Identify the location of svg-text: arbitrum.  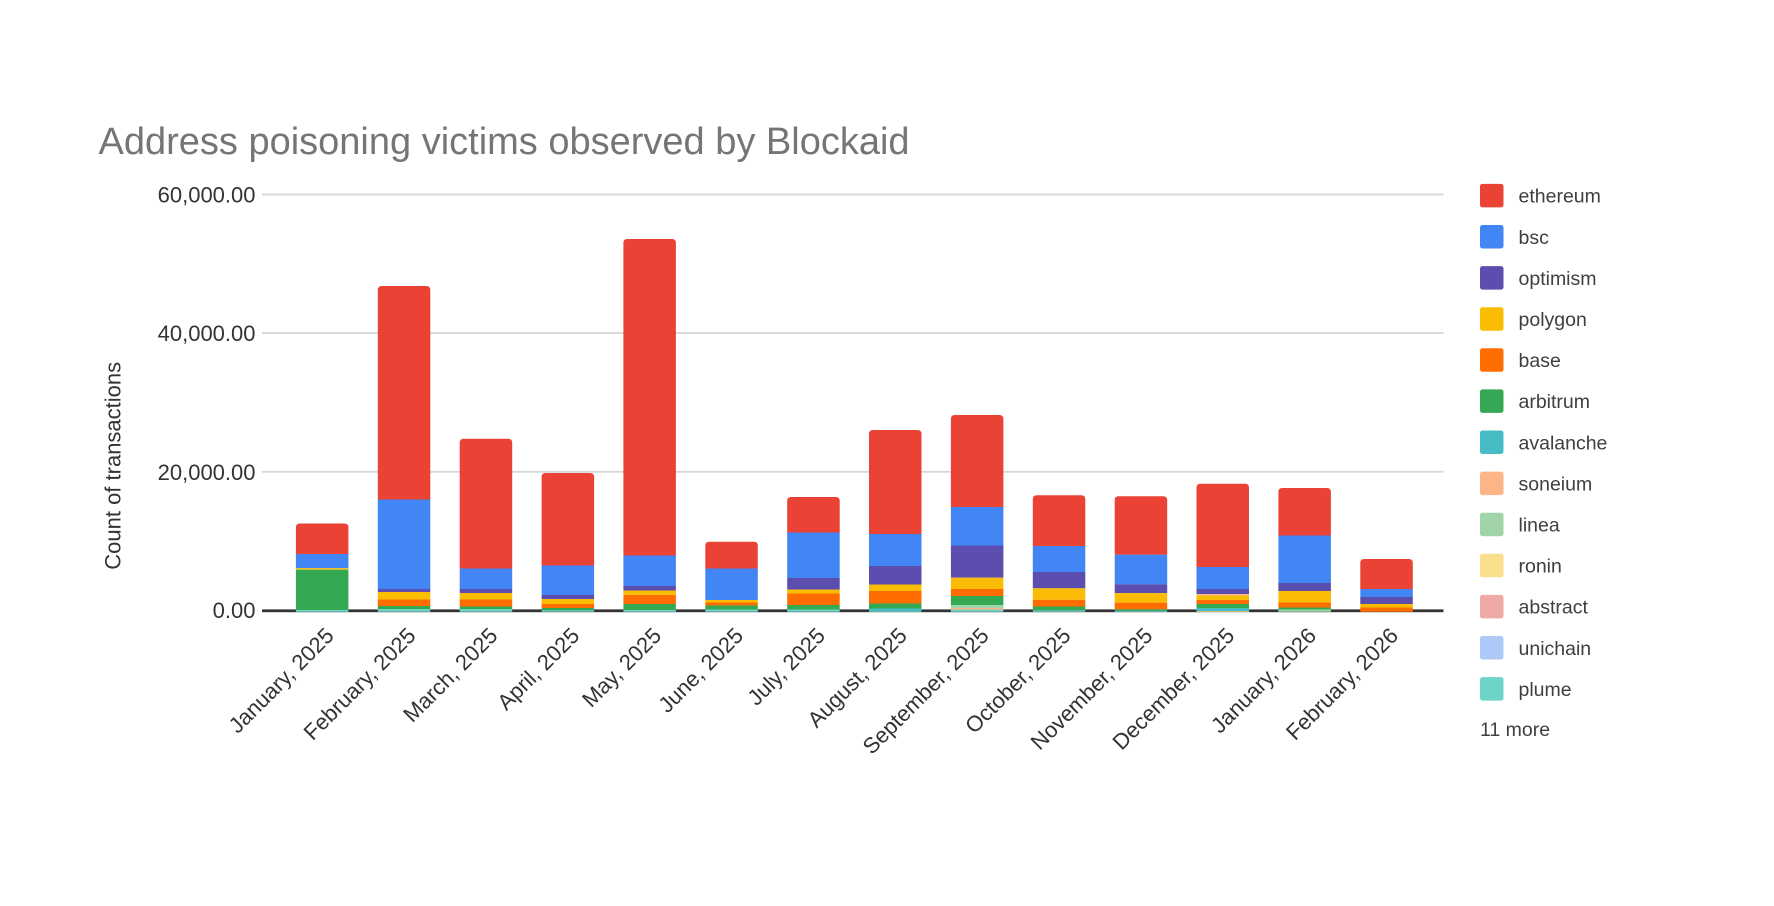
(1555, 402).